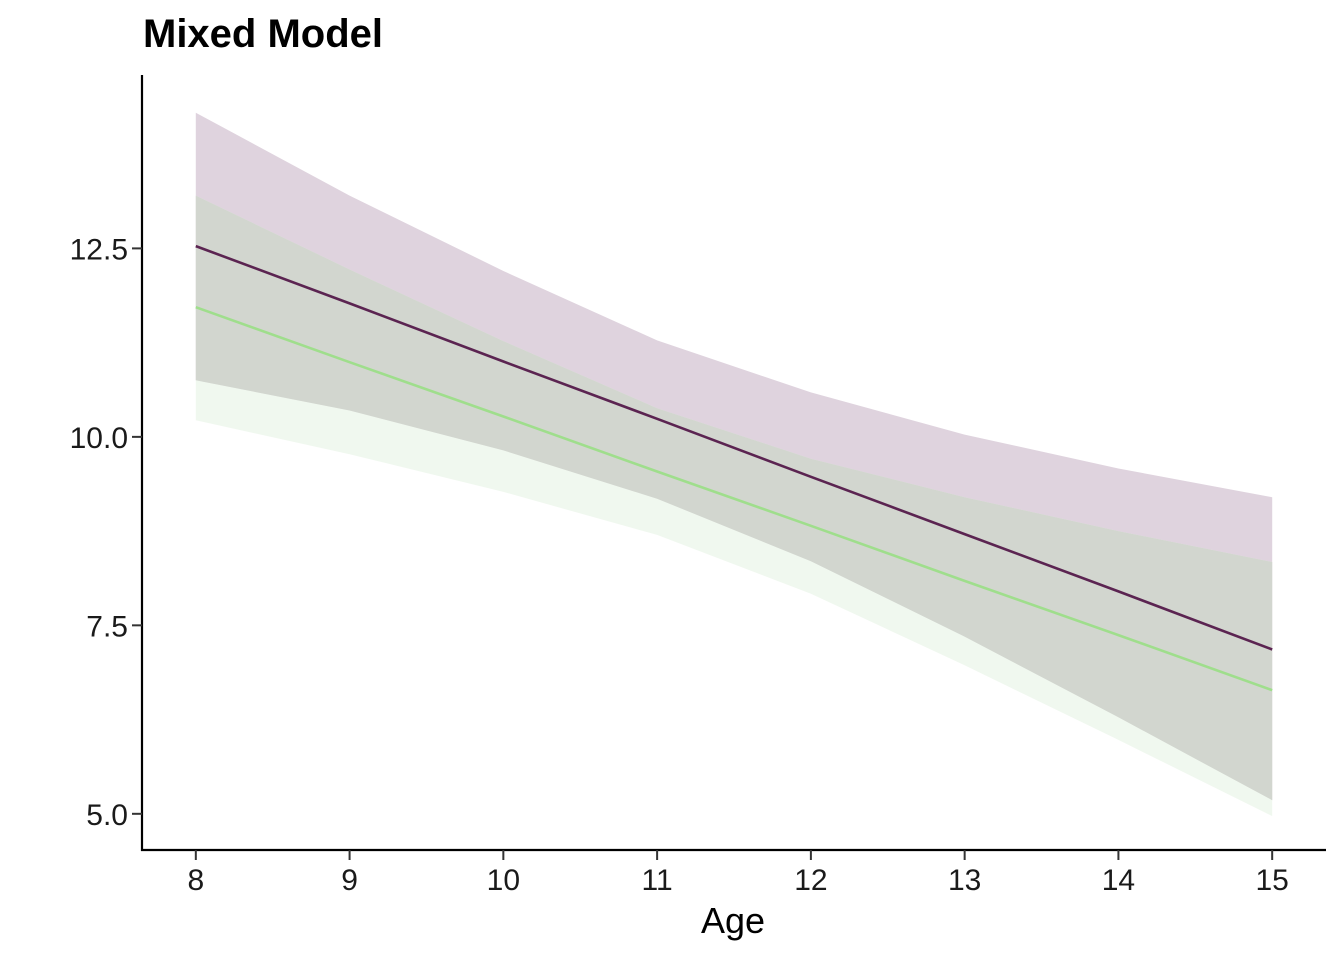  Describe the element at coordinates (99, 438) in the screenshot. I see `y-tick-label-2: 10.0` at that location.